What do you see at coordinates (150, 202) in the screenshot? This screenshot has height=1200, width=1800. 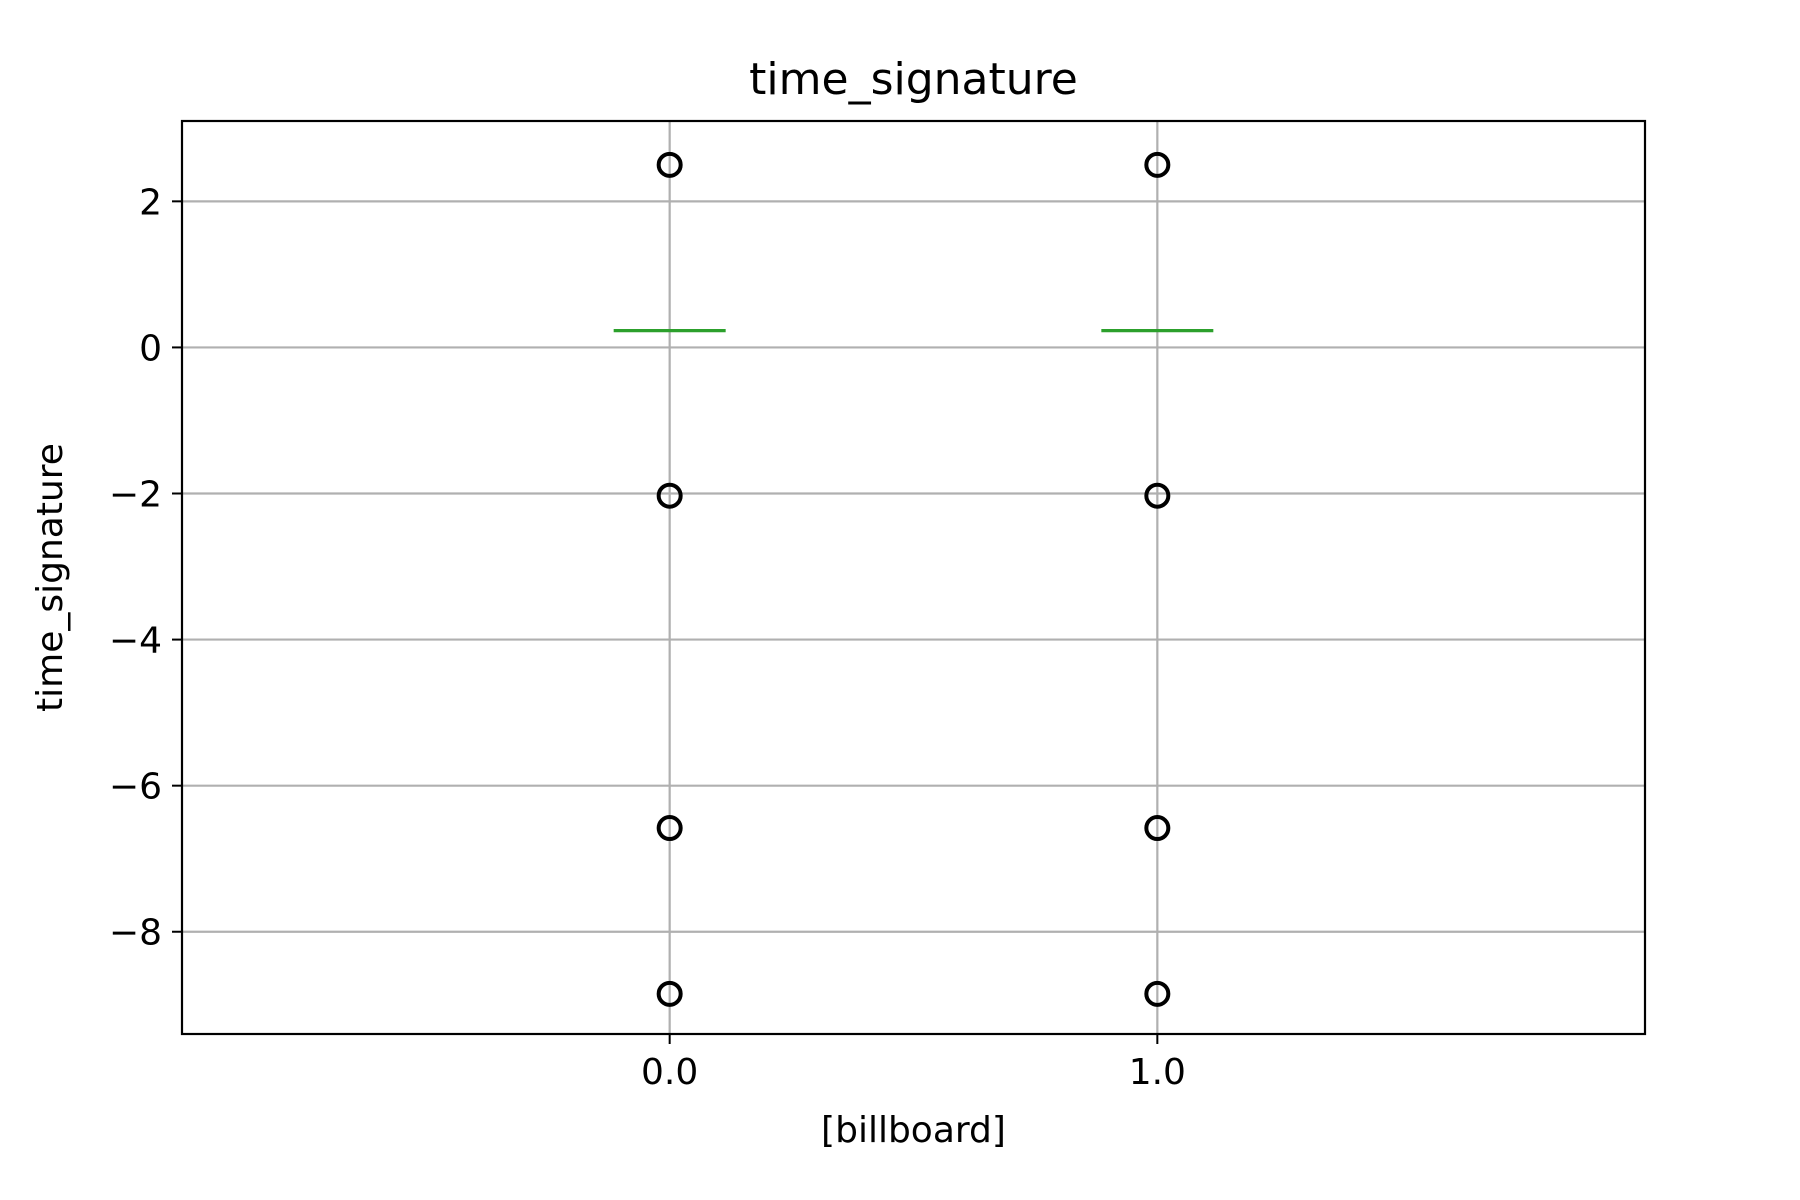 I see `y-tick-label: 2` at bounding box center [150, 202].